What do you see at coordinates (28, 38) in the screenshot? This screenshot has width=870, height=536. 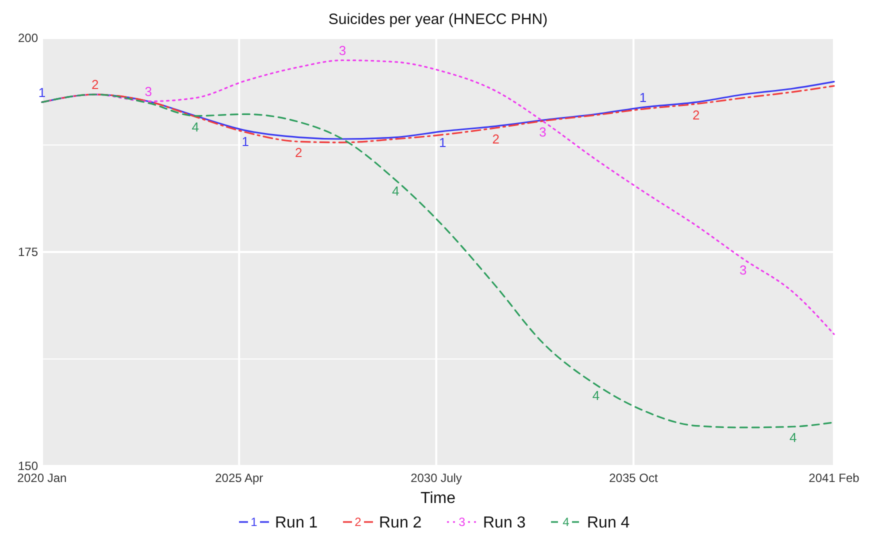 I see `y-tick-label: 200` at bounding box center [28, 38].